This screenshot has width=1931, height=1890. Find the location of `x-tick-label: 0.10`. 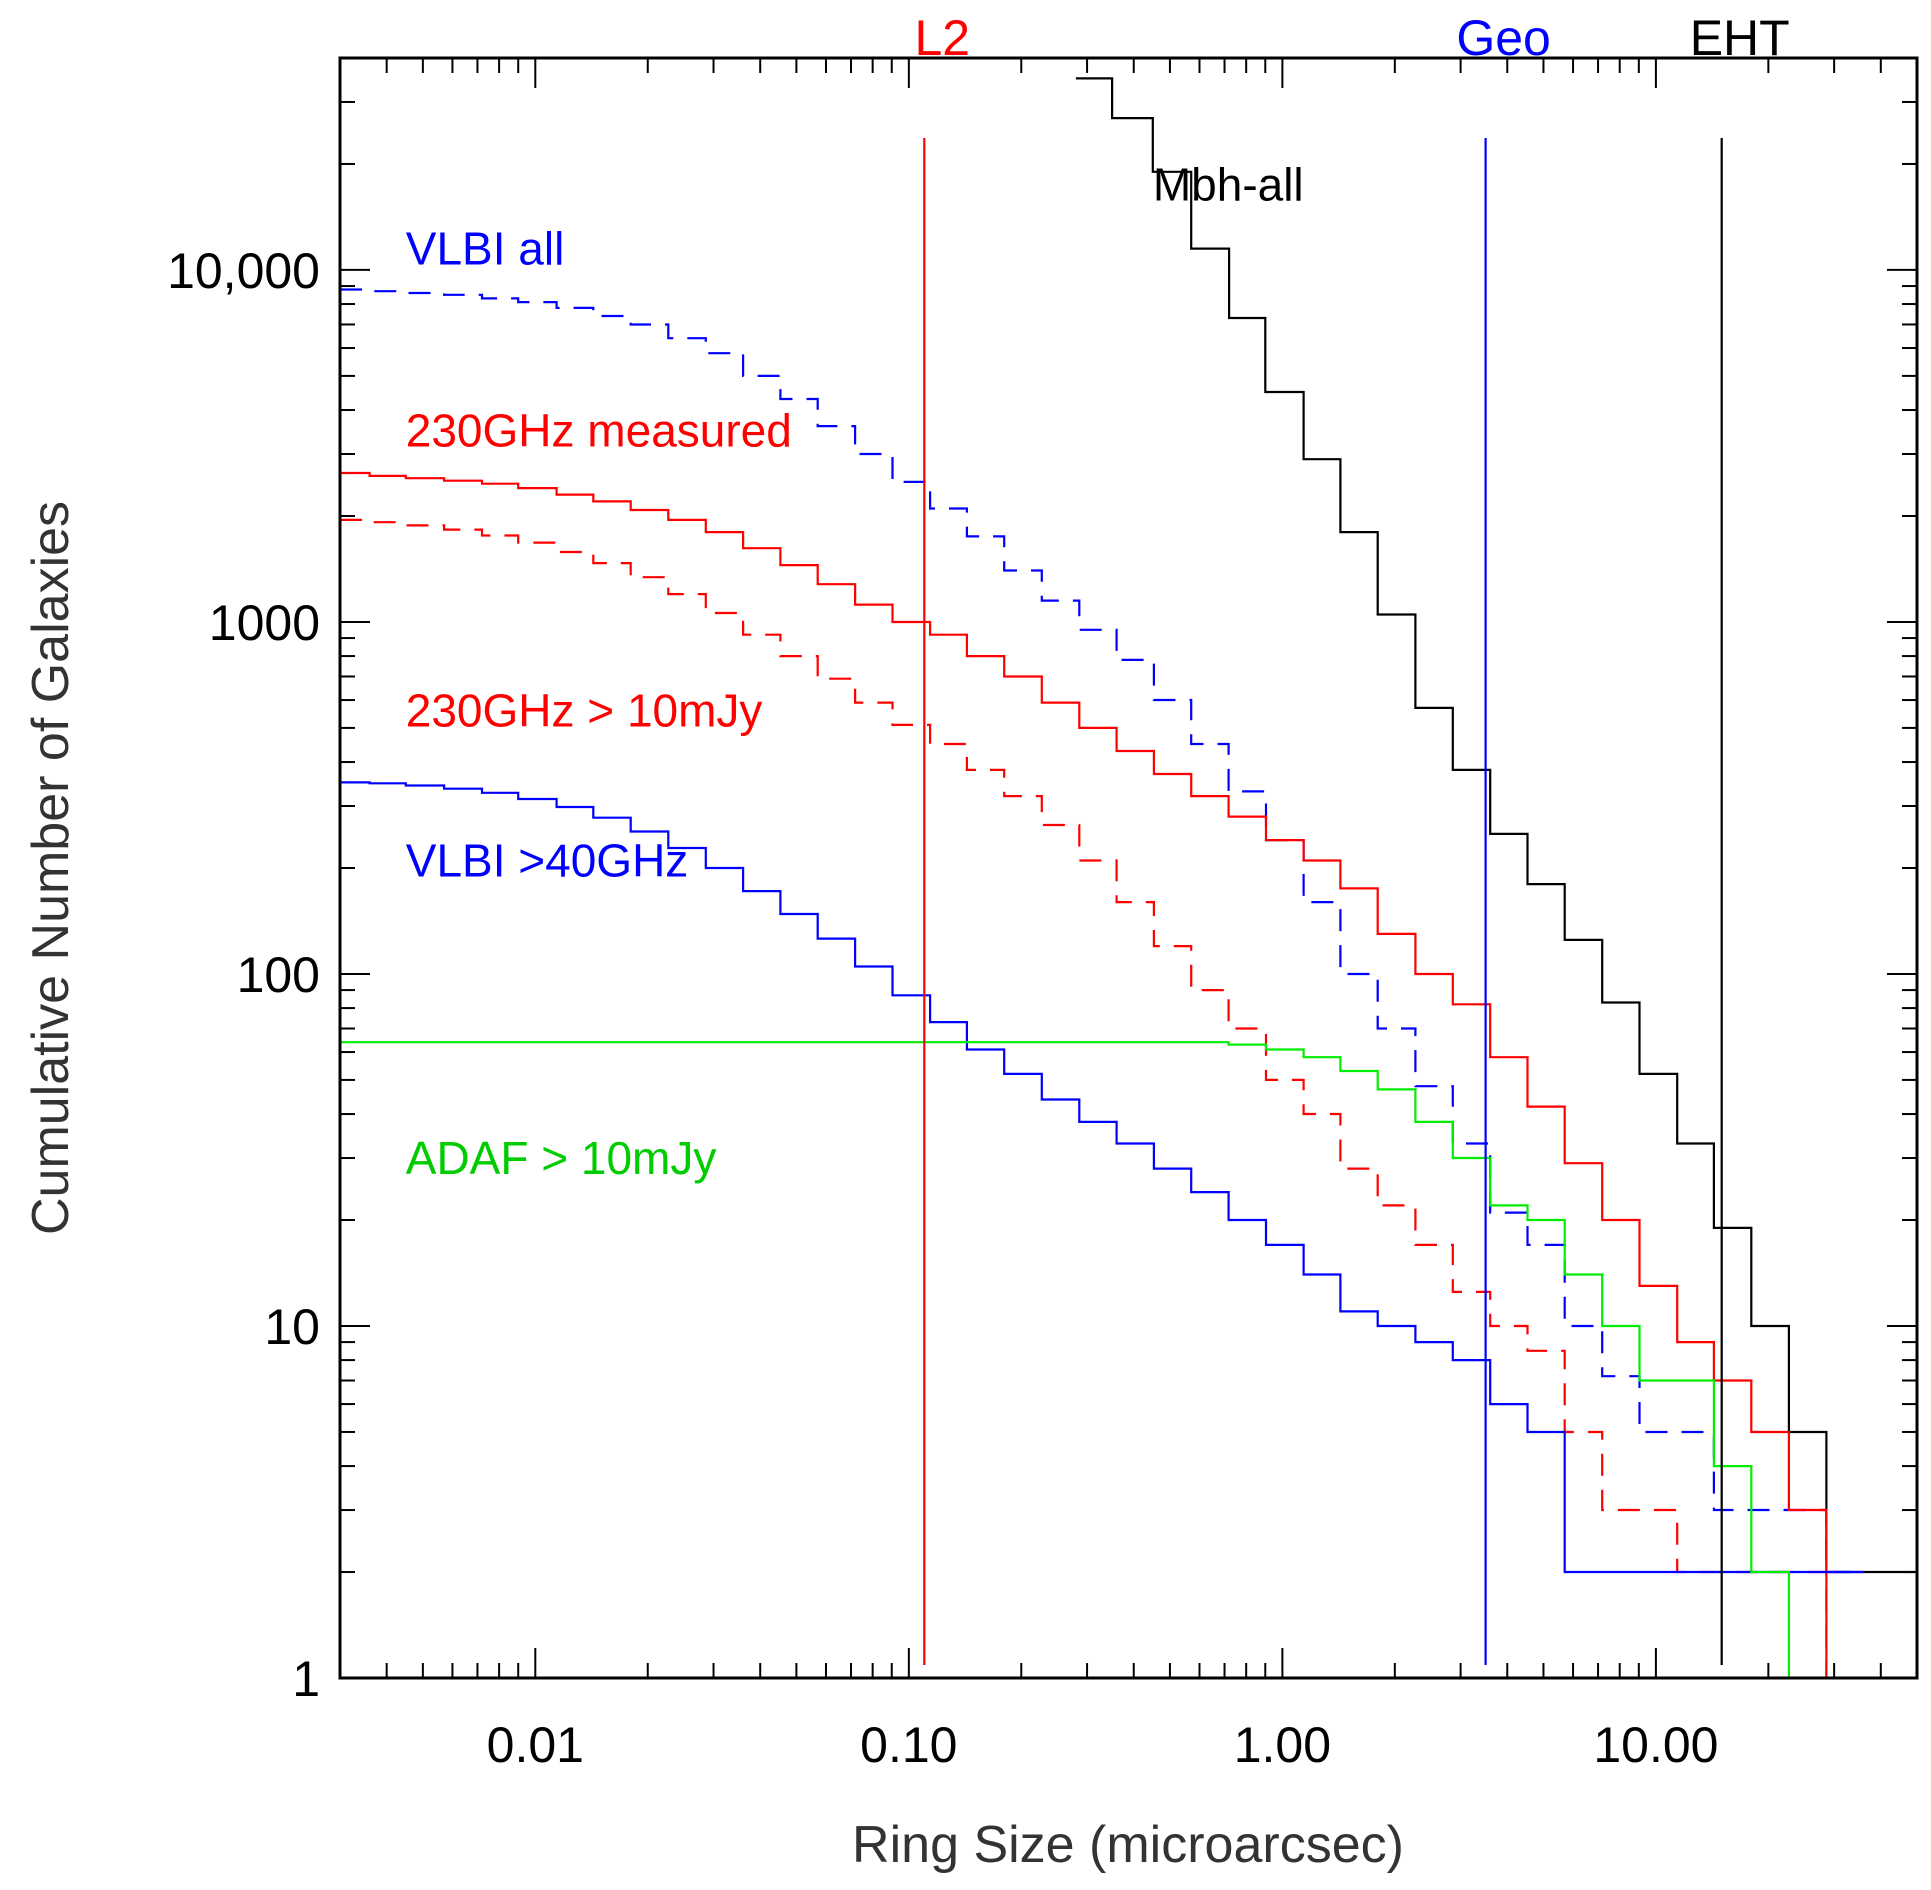

x-tick-label: 0.10 is located at coordinates (908, 1745).